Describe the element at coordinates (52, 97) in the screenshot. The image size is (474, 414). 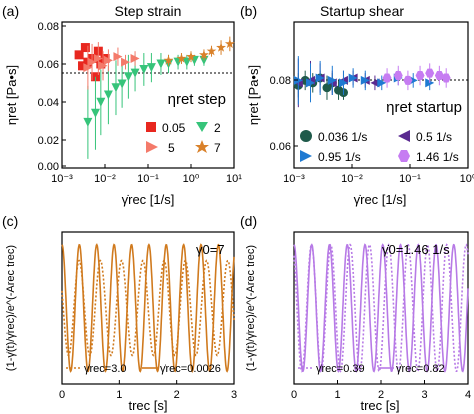
I see `panel-a-y-ticks: 0.08 0.06 0.04 0.02 0.00` at that location.